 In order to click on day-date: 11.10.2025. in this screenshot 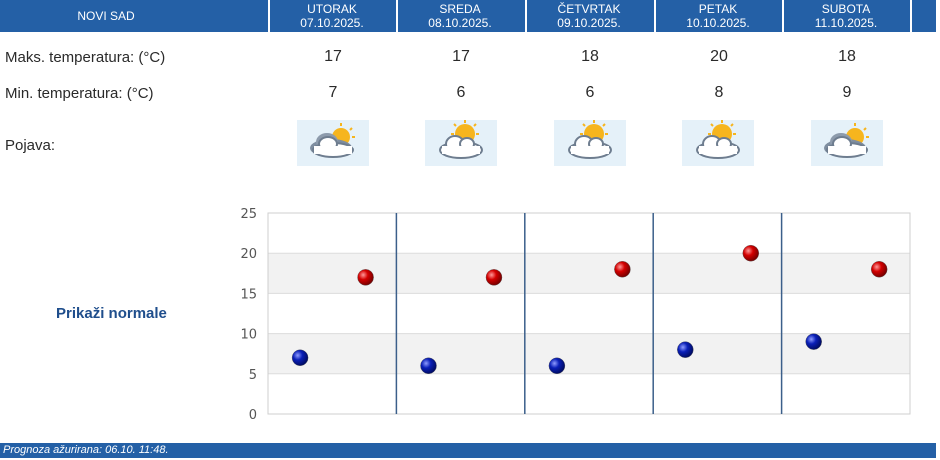, I will do `click(846, 23)`.